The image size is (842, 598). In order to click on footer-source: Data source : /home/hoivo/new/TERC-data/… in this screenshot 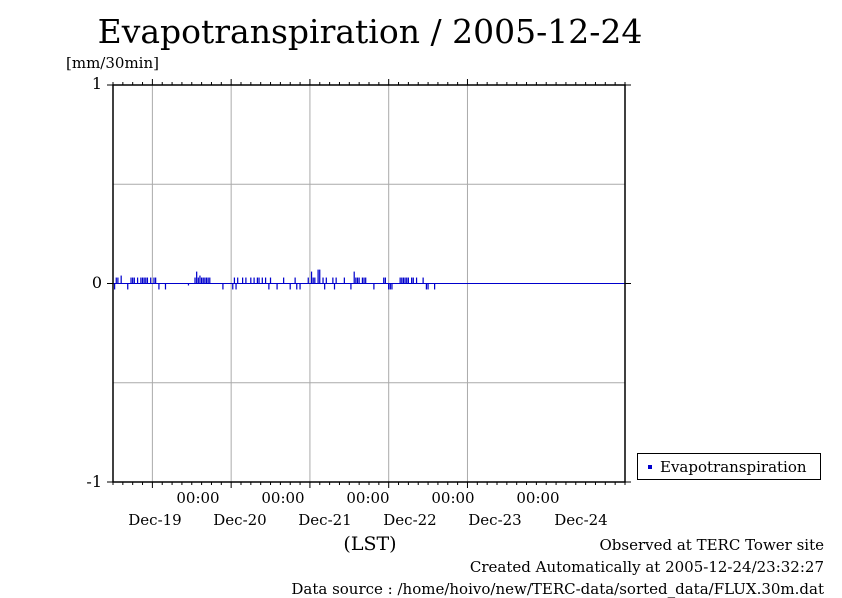, I will do `click(557, 589)`.